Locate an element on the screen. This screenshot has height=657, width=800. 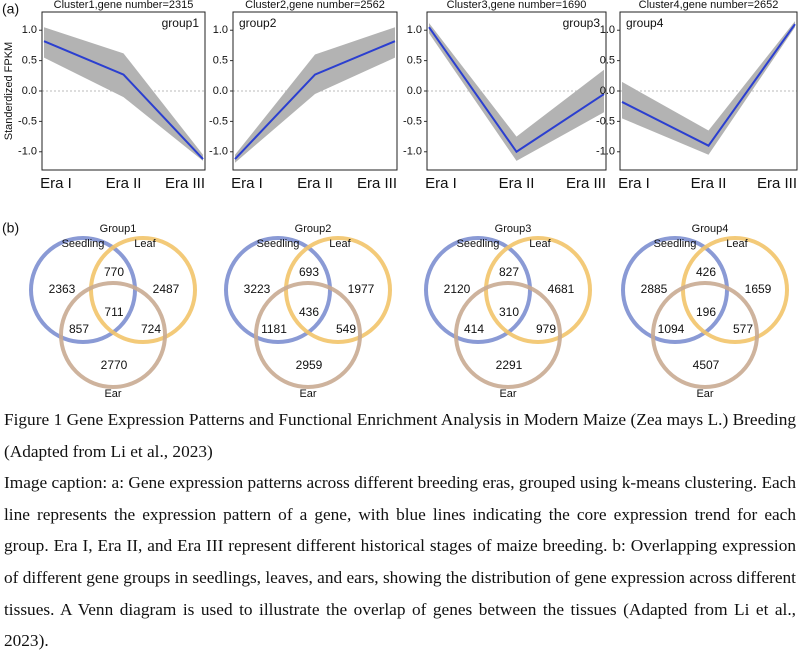
region-count: 426 is located at coordinates (706, 272).